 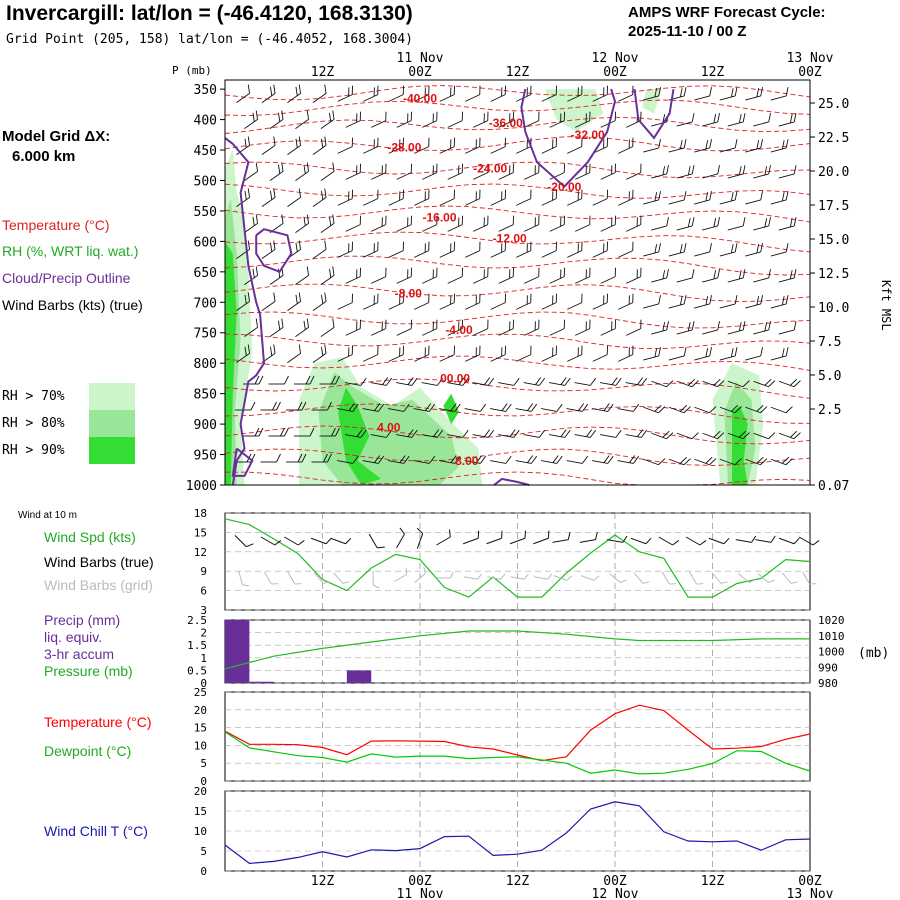 What do you see at coordinates (773, 539) in the screenshot?
I see `surface-wind-barb-flag` at bounding box center [773, 539].